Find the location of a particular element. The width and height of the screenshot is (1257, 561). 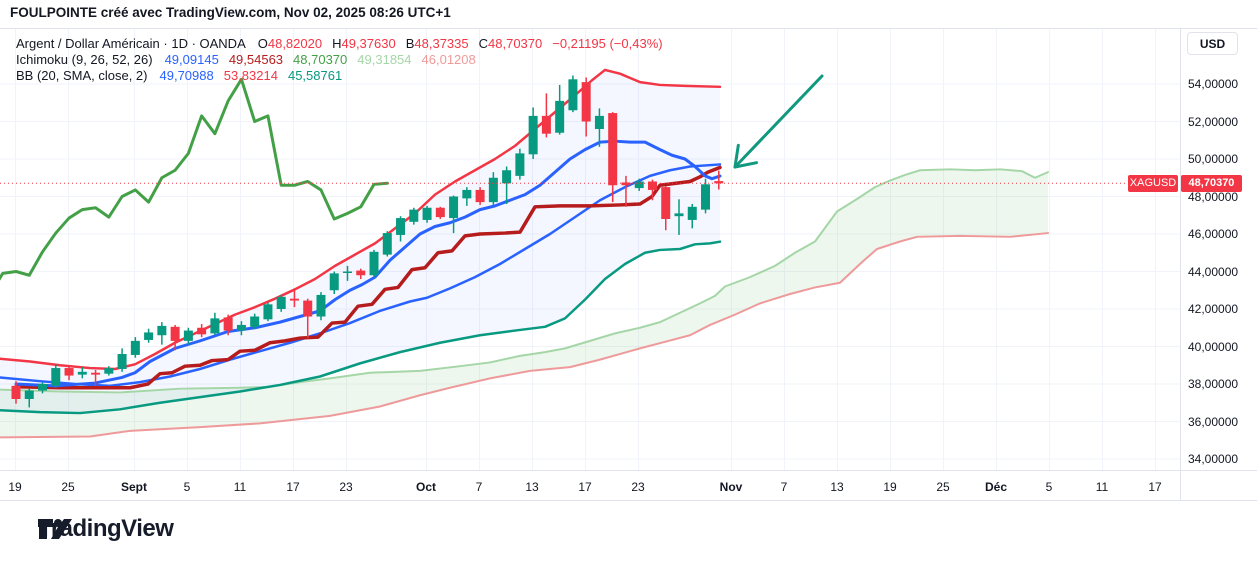

tradingview-logo: TradingView is located at coordinates (106, 529).